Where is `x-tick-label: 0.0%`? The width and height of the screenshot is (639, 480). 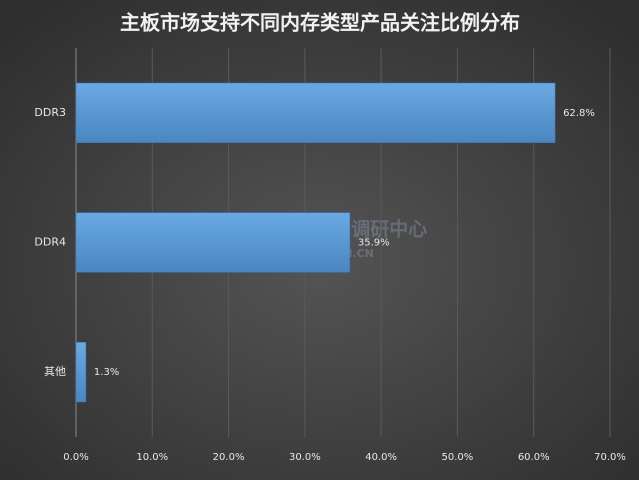
x-tick-label: 0.0% is located at coordinates (75, 457).